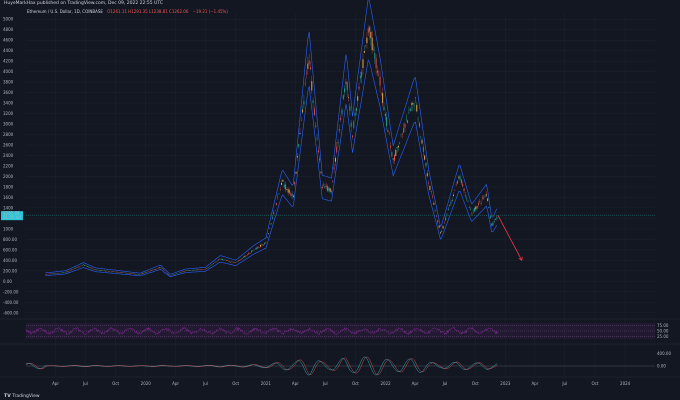 The height and width of the screenshot is (400, 680). What do you see at coordinates (510, 237) in the screenshot?
I see `arrow-shaft` at bounding box center [510, 237].